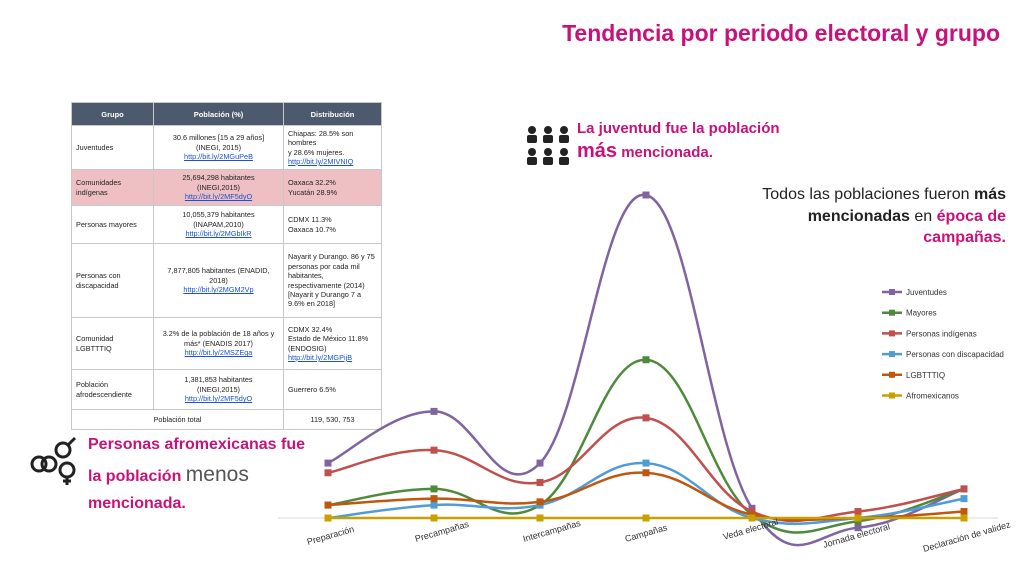  Describe the element at coordinates (218, 114) in the screenshot. I see `header-poblacion: Población (%)` at that location.